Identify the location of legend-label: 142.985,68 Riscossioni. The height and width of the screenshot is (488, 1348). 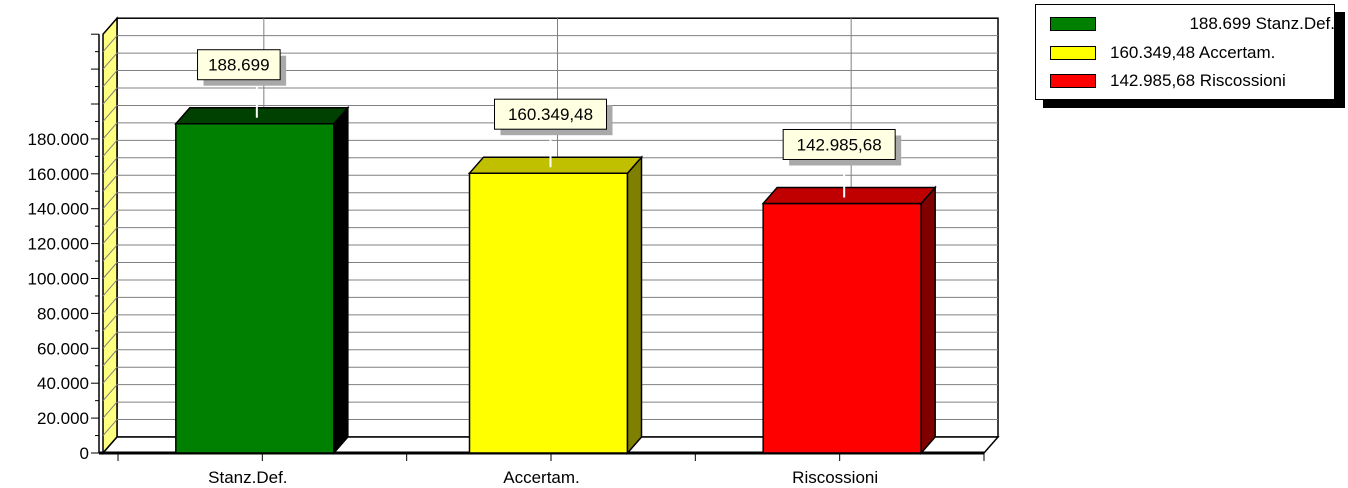
(1198, 80).